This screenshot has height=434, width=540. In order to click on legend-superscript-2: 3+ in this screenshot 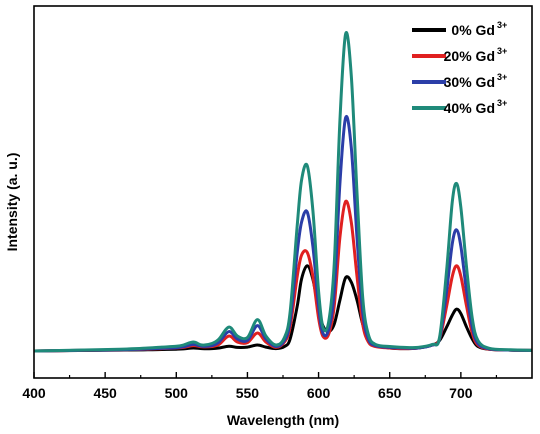, I will do `click(502, 77)`.